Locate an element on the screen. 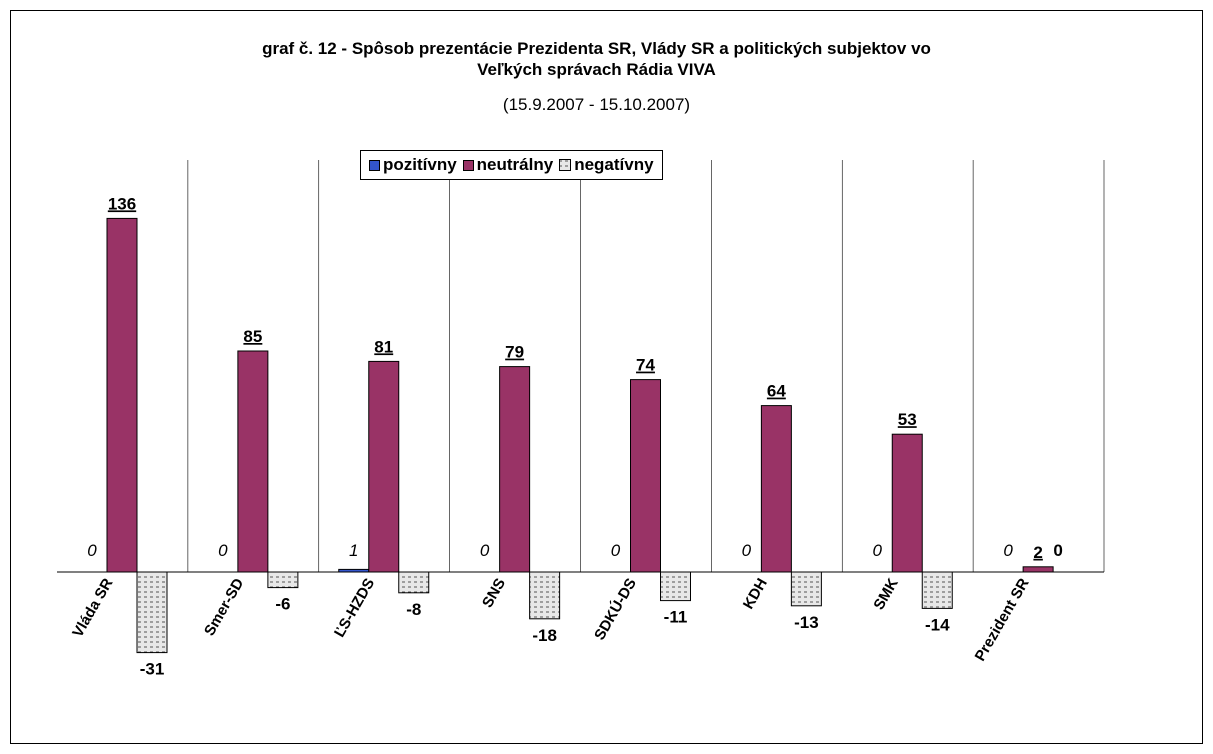  data-label-negative: -18 is located at coordinates (544, 635).